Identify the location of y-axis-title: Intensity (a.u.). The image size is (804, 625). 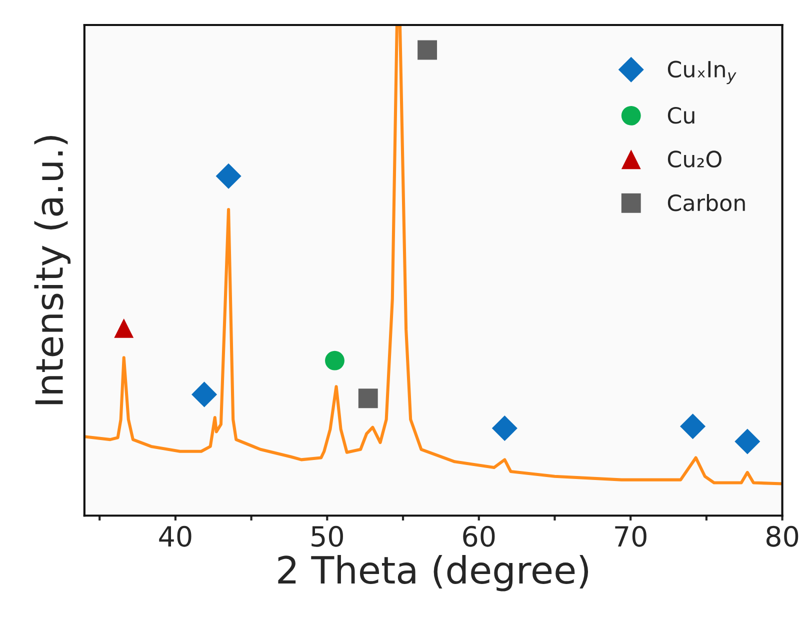
(52, 270).